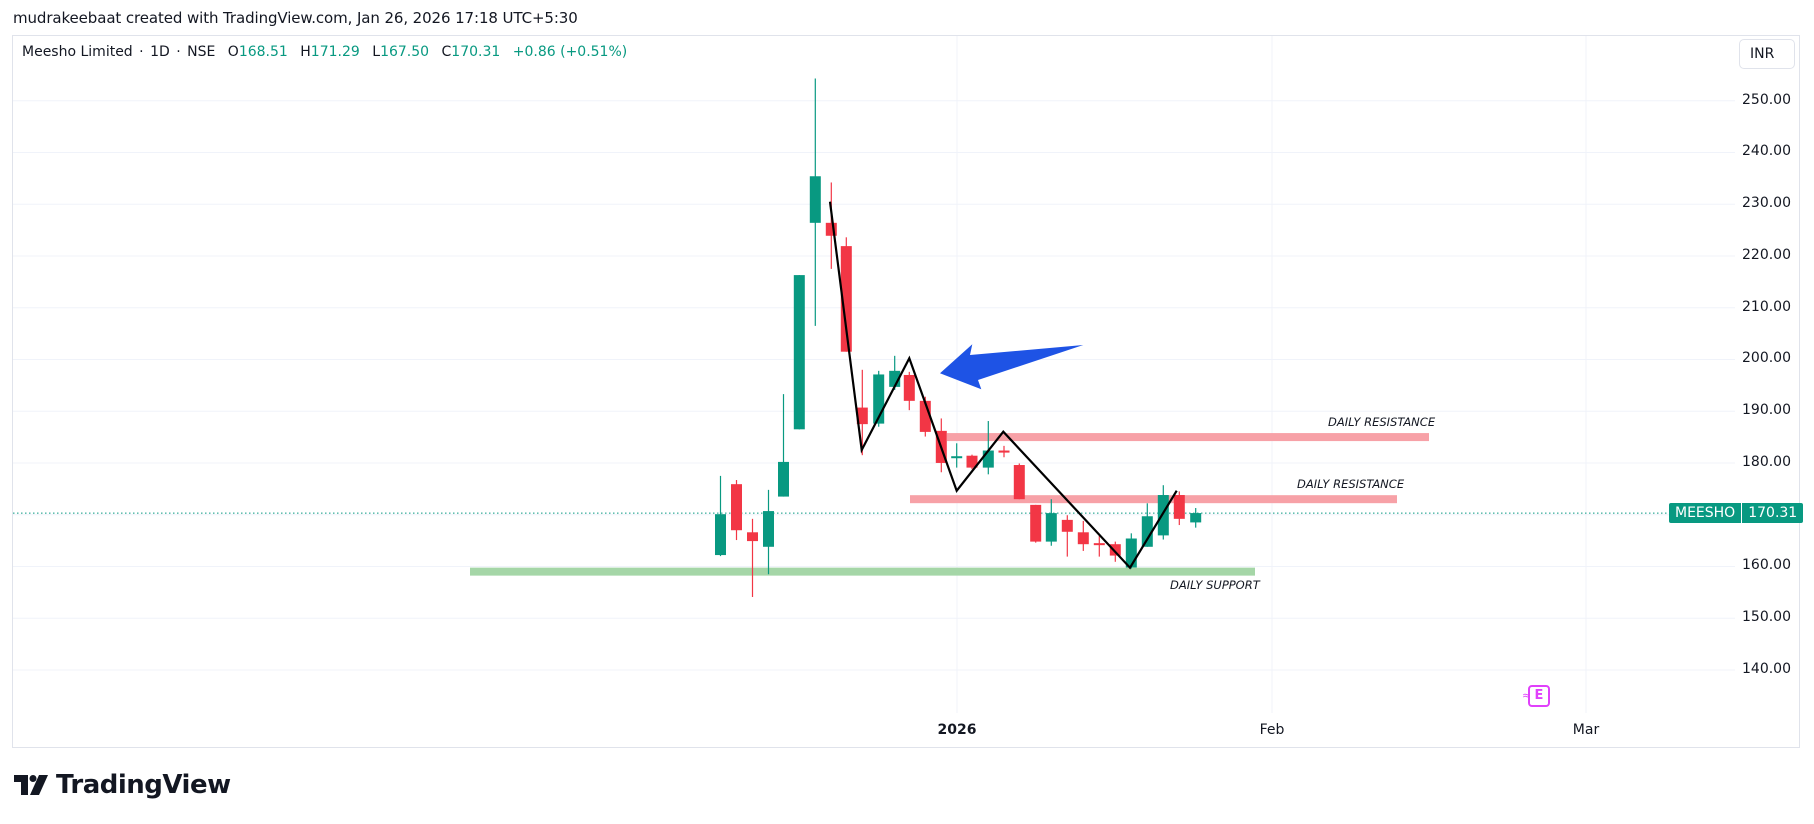 The height and width of the screenshot is (824, 1814). I want to click on last-price-label: MEESHO 170.31, so click(1736, 513).